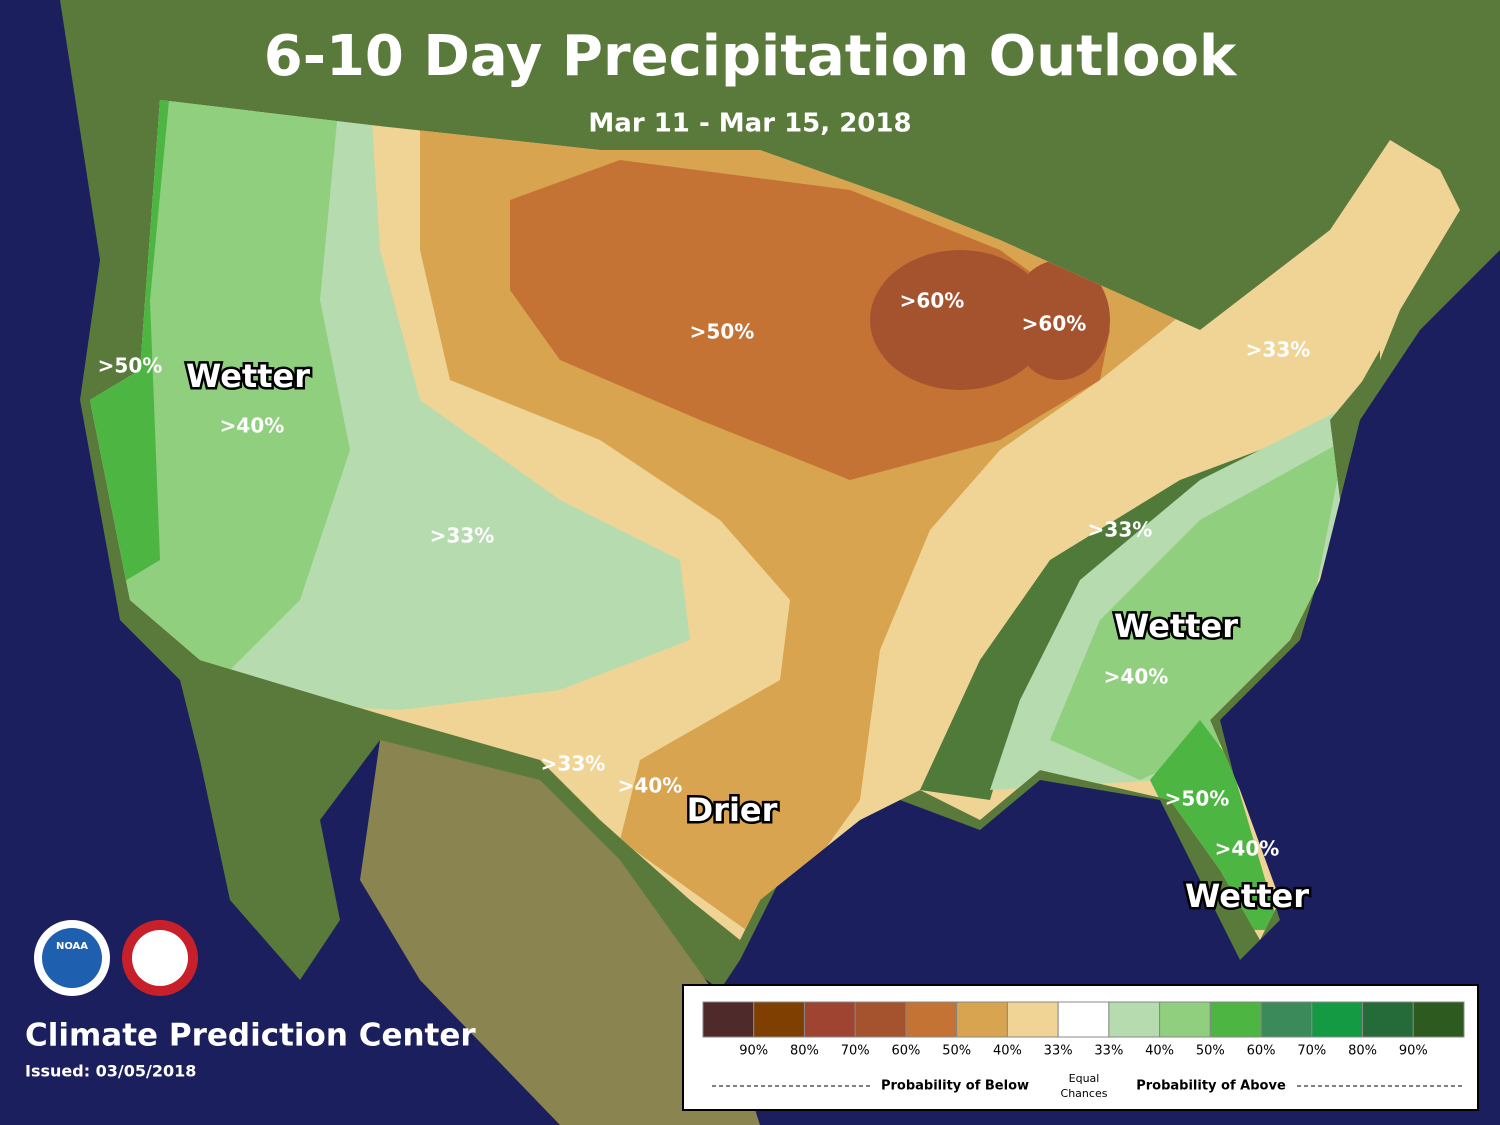 The width and height of the screenshot is (1500, 1125). Describe the element at coordinates (1084, 1078) in the screenshot. I see `legend-equal: Equal` at that location.